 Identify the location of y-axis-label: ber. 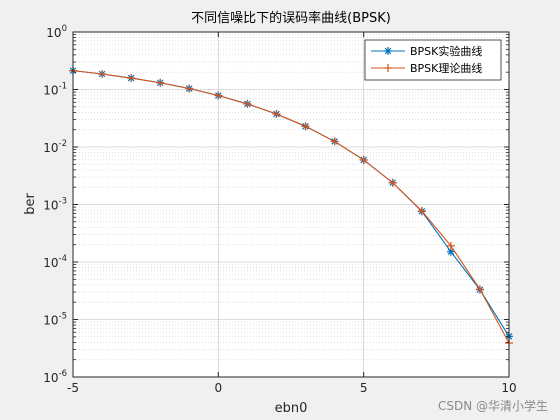
(30, 204).